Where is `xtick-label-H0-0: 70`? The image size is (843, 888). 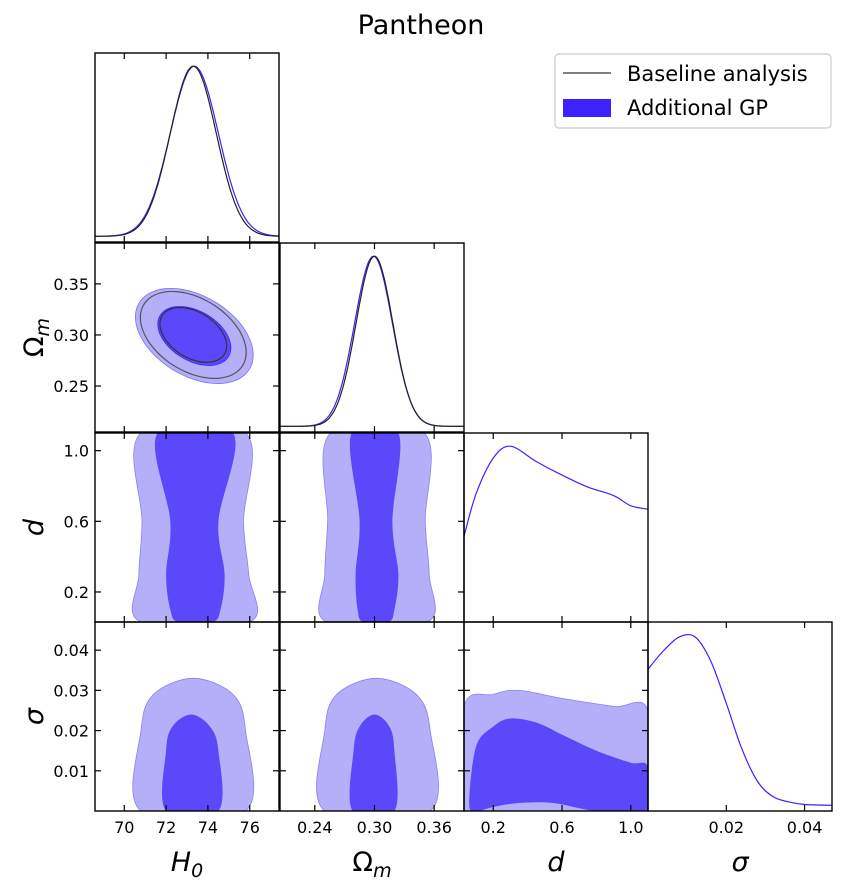
xtick-label-H0-0: 70 is located at coordinates (124, 827).